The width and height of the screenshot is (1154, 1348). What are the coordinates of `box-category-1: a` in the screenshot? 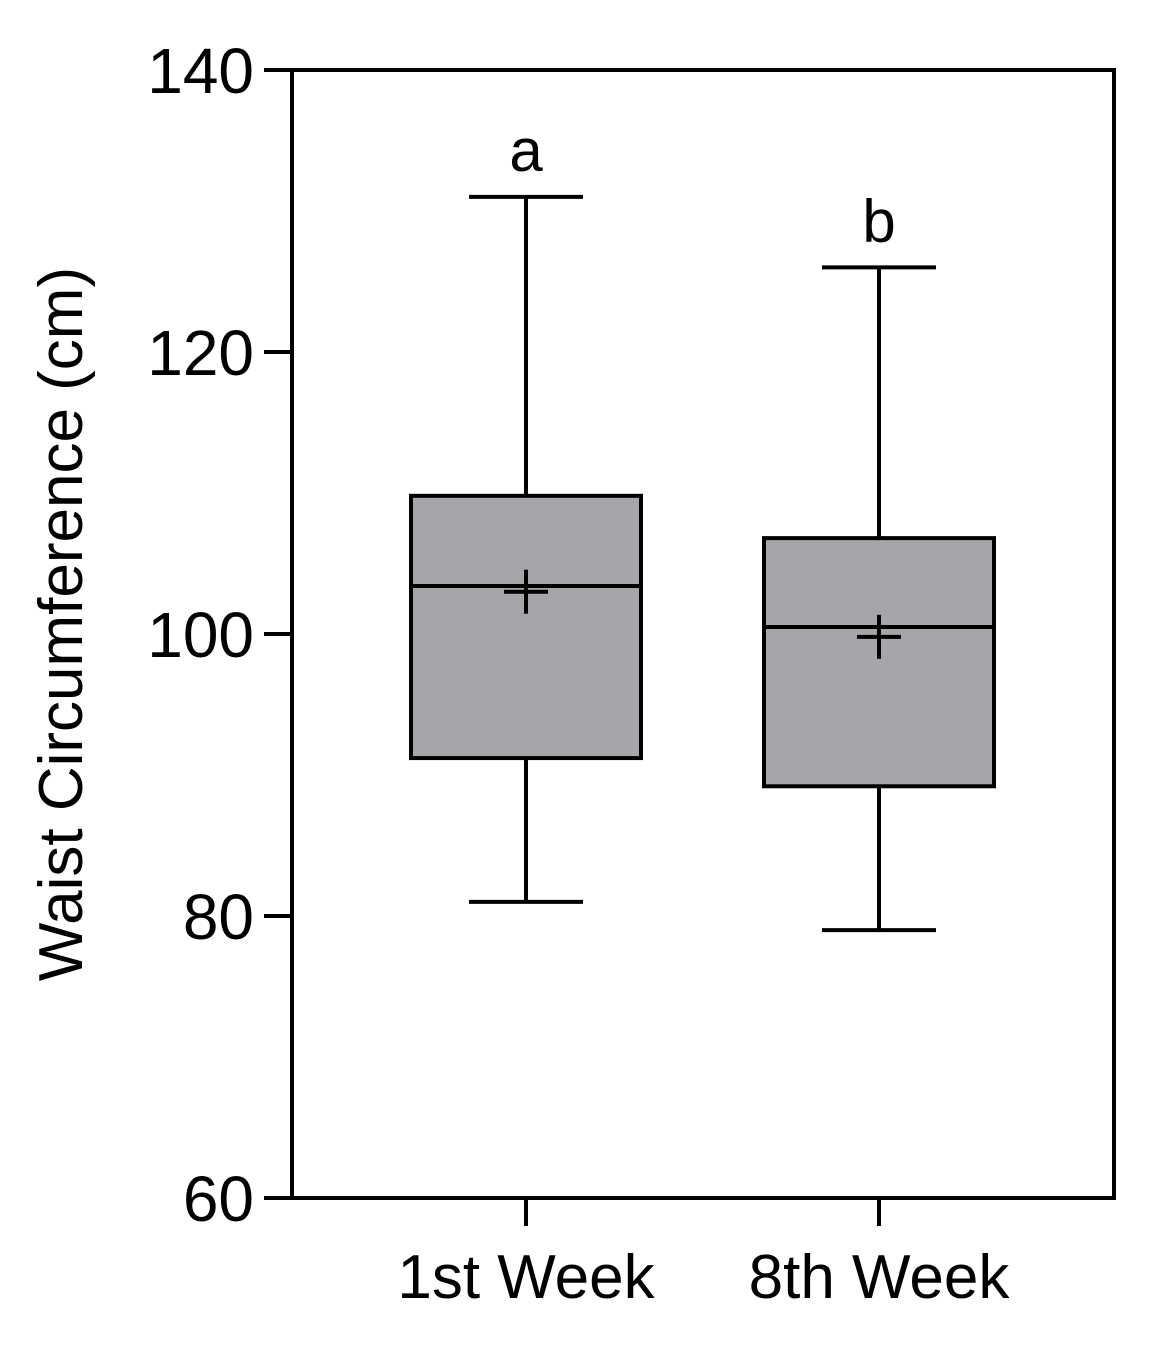 It's located at (526, 510).